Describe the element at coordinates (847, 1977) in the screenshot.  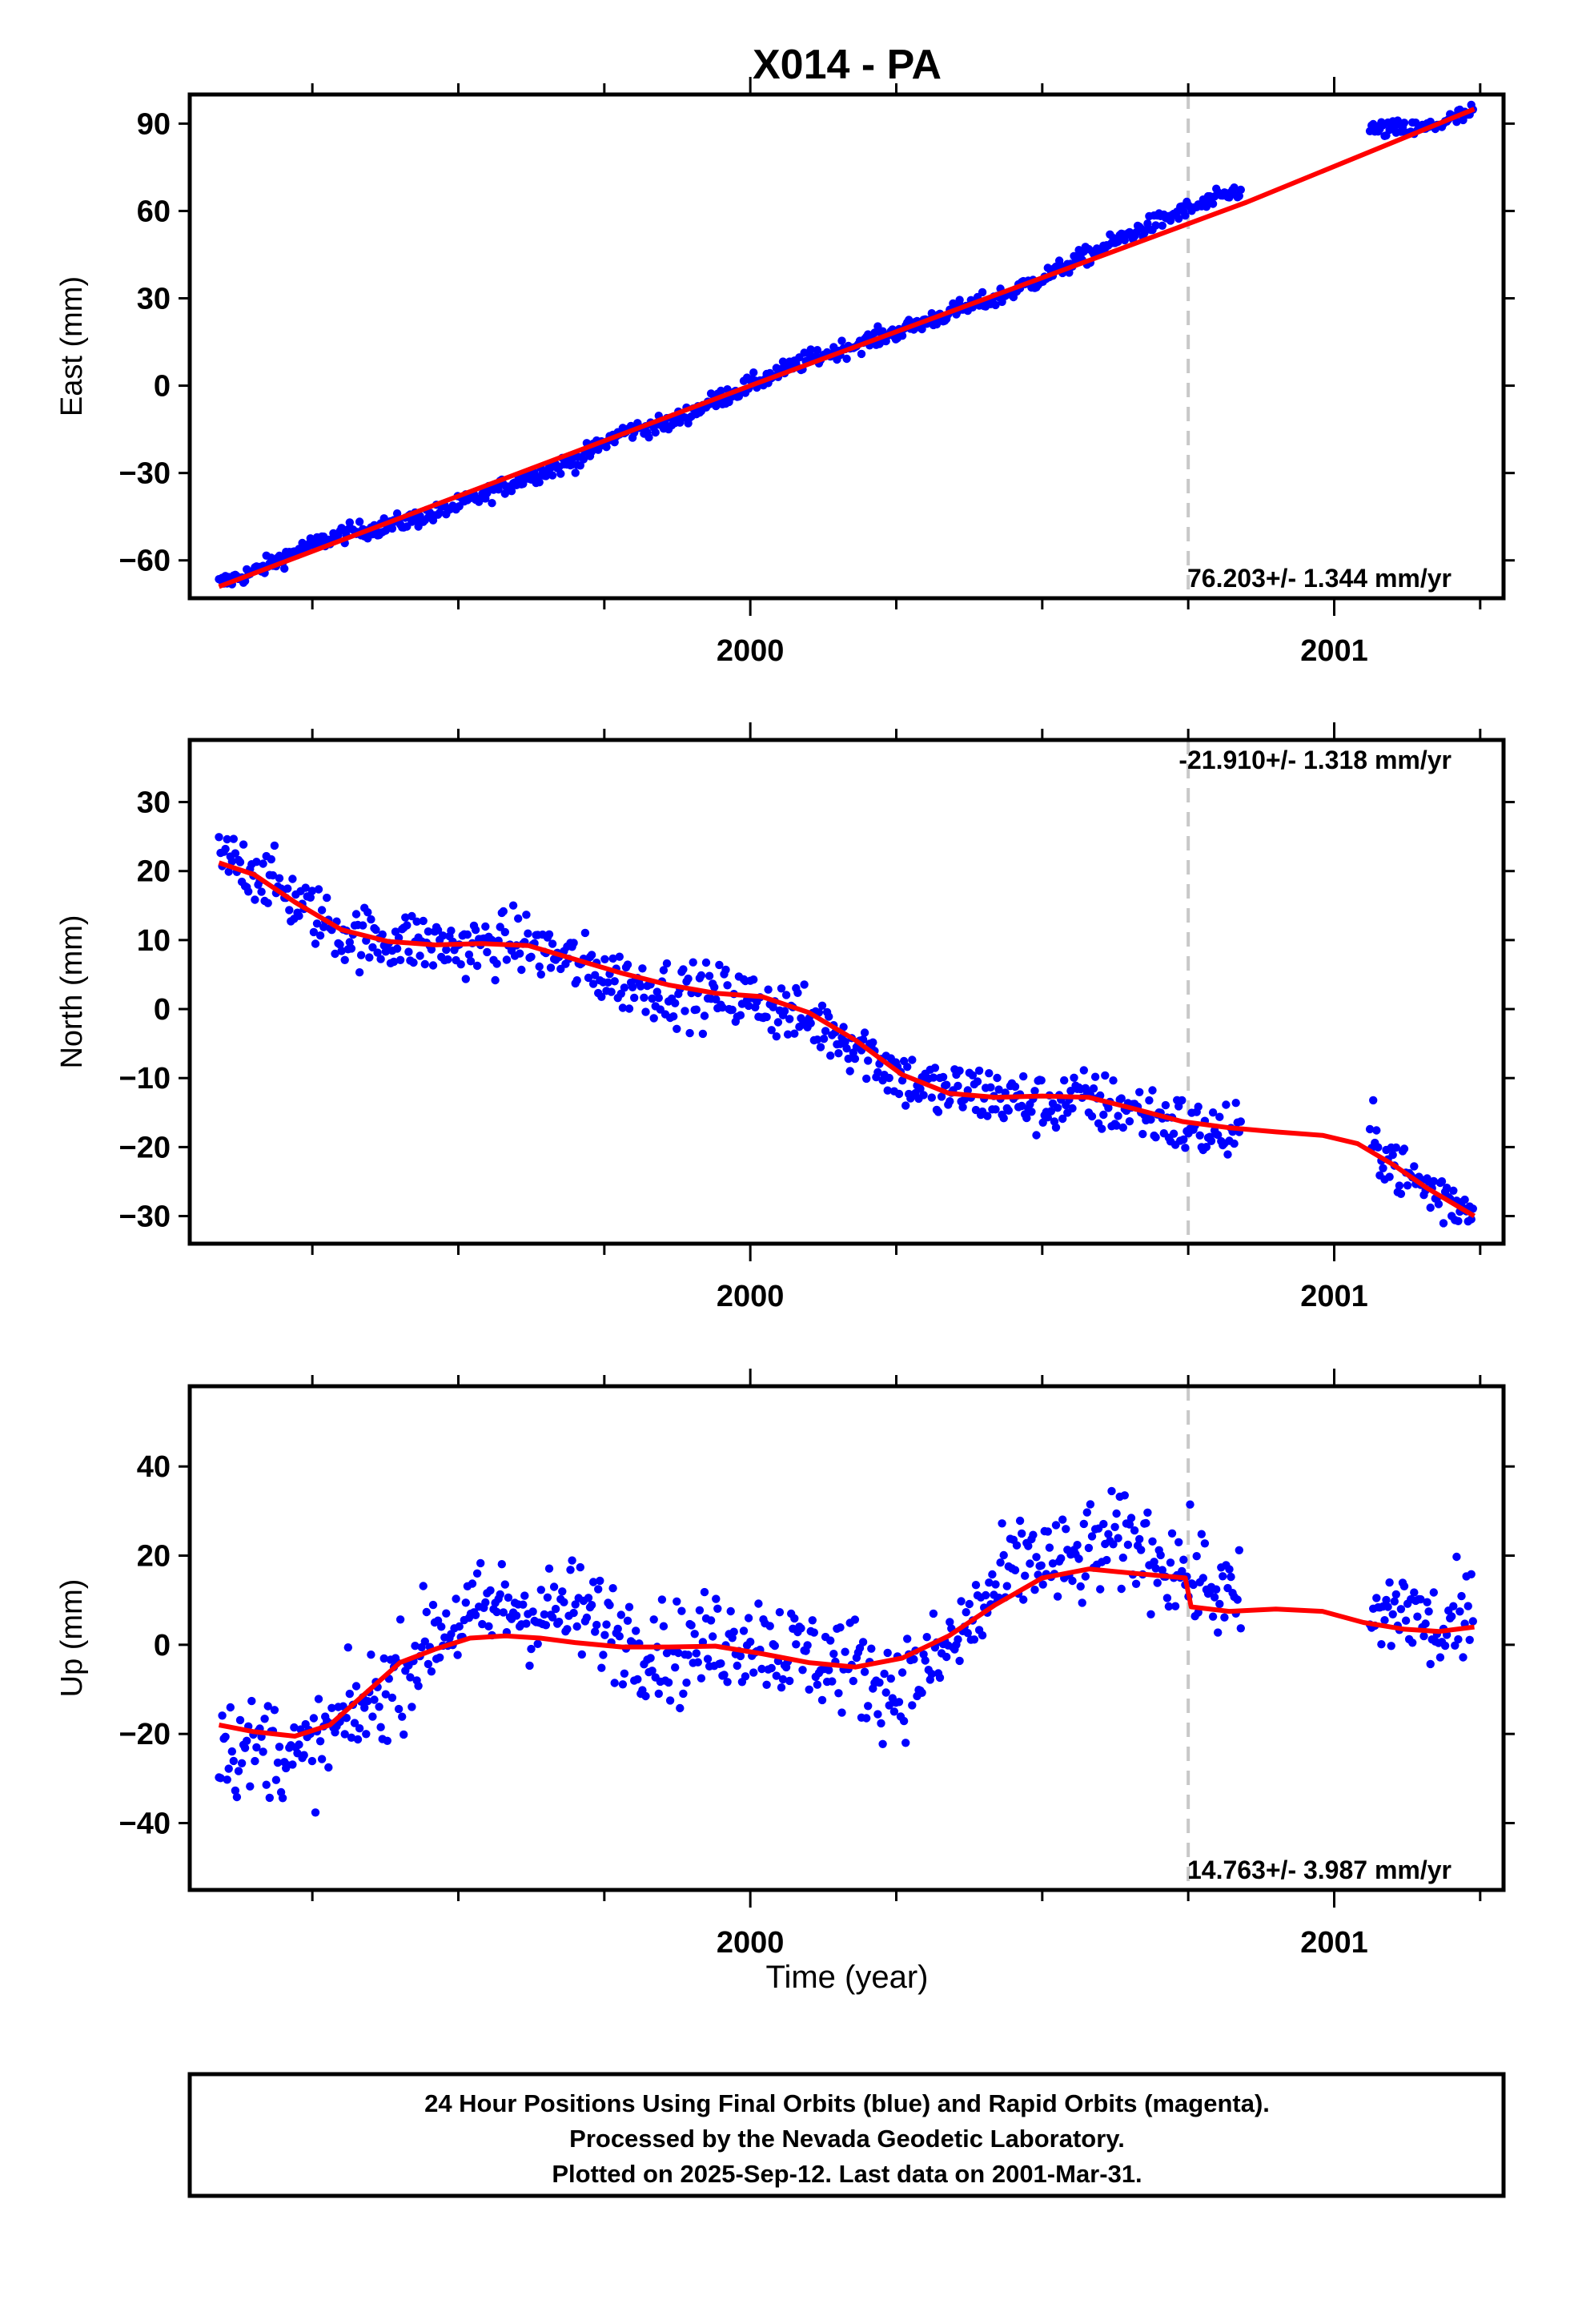
I see `x-axis-label: Time (year)` at that location.